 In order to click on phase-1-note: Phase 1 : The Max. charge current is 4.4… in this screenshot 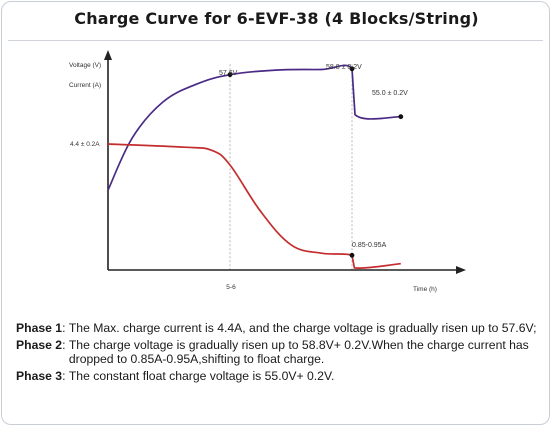, I will do `click(281, 328)`.